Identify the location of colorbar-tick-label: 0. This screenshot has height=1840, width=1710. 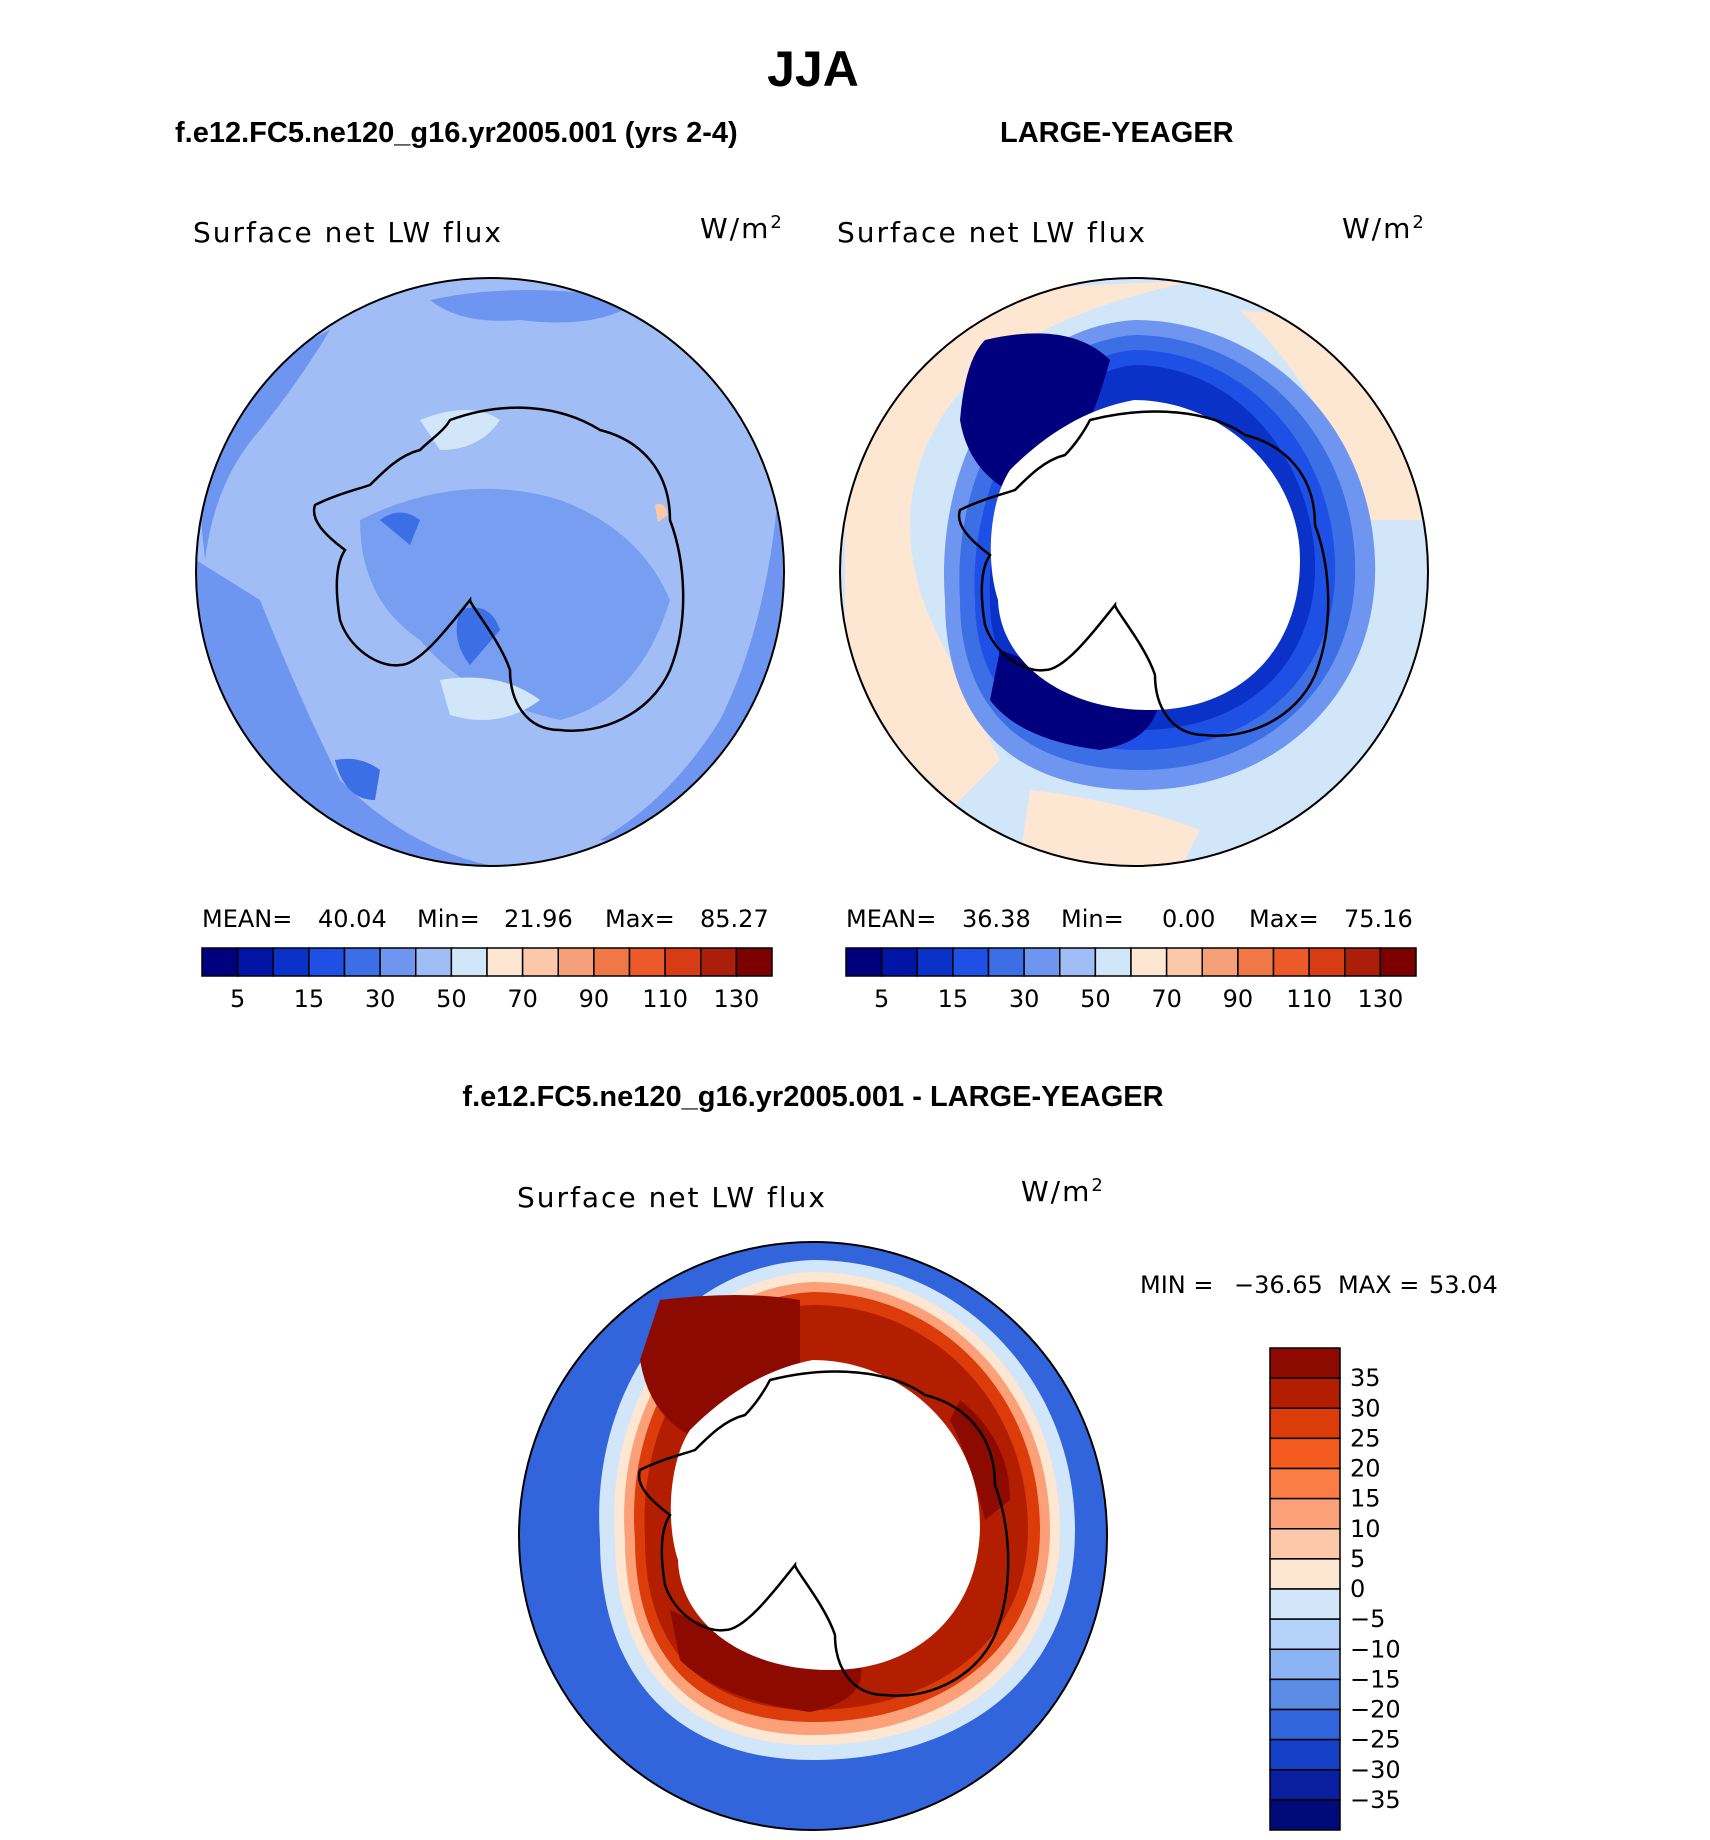
(1357, 1589).